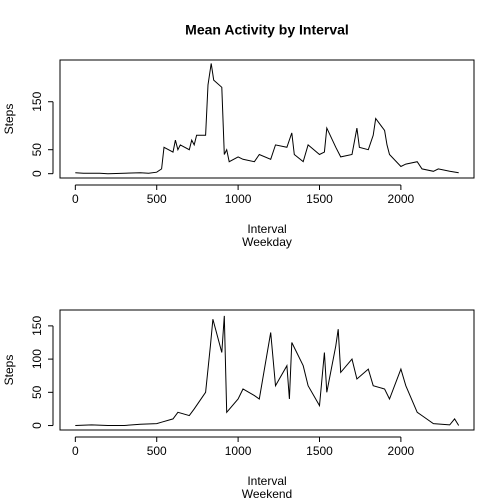 The image size is (504, 504). What do you see at coordinates (267, 494) in the screenshot?
I see `panel-subtitle: Weekend` at bounding box center [267, 494].